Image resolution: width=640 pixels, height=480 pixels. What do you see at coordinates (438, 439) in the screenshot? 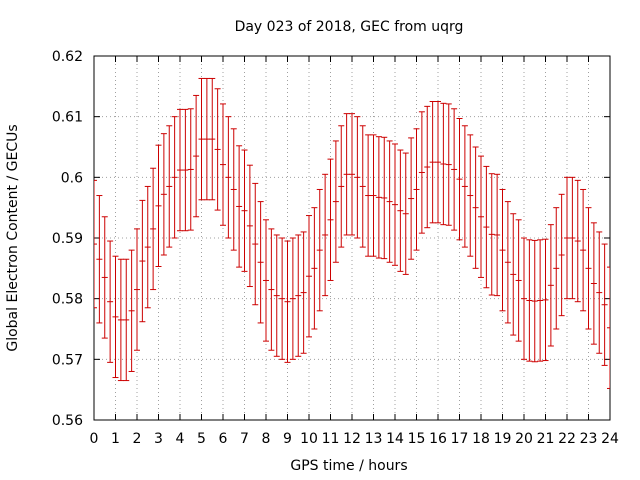
I see `x-tick-label: 16` at bounding box center [438, 439].